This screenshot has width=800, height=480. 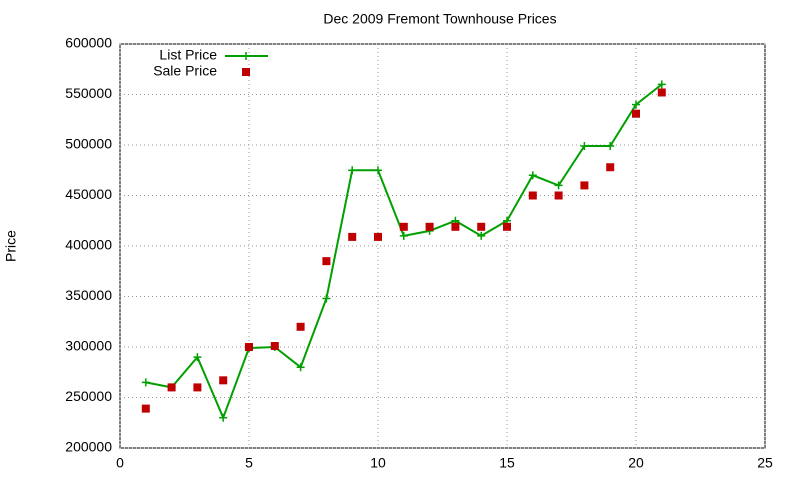 I want to click on y-tick-label: 300000, so click(x=88, y=346).